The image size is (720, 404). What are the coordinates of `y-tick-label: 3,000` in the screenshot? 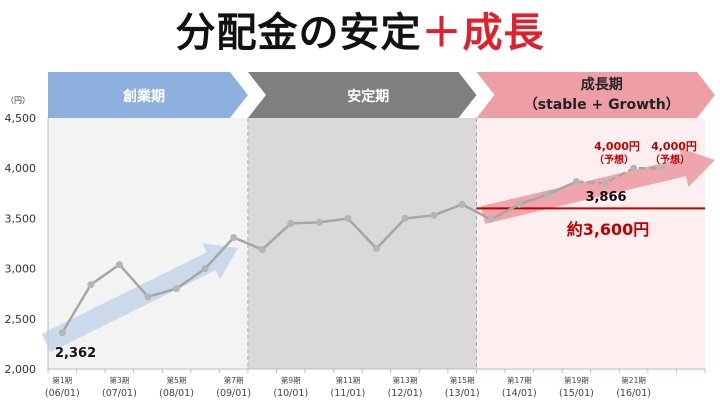 It's located at (21, 269).